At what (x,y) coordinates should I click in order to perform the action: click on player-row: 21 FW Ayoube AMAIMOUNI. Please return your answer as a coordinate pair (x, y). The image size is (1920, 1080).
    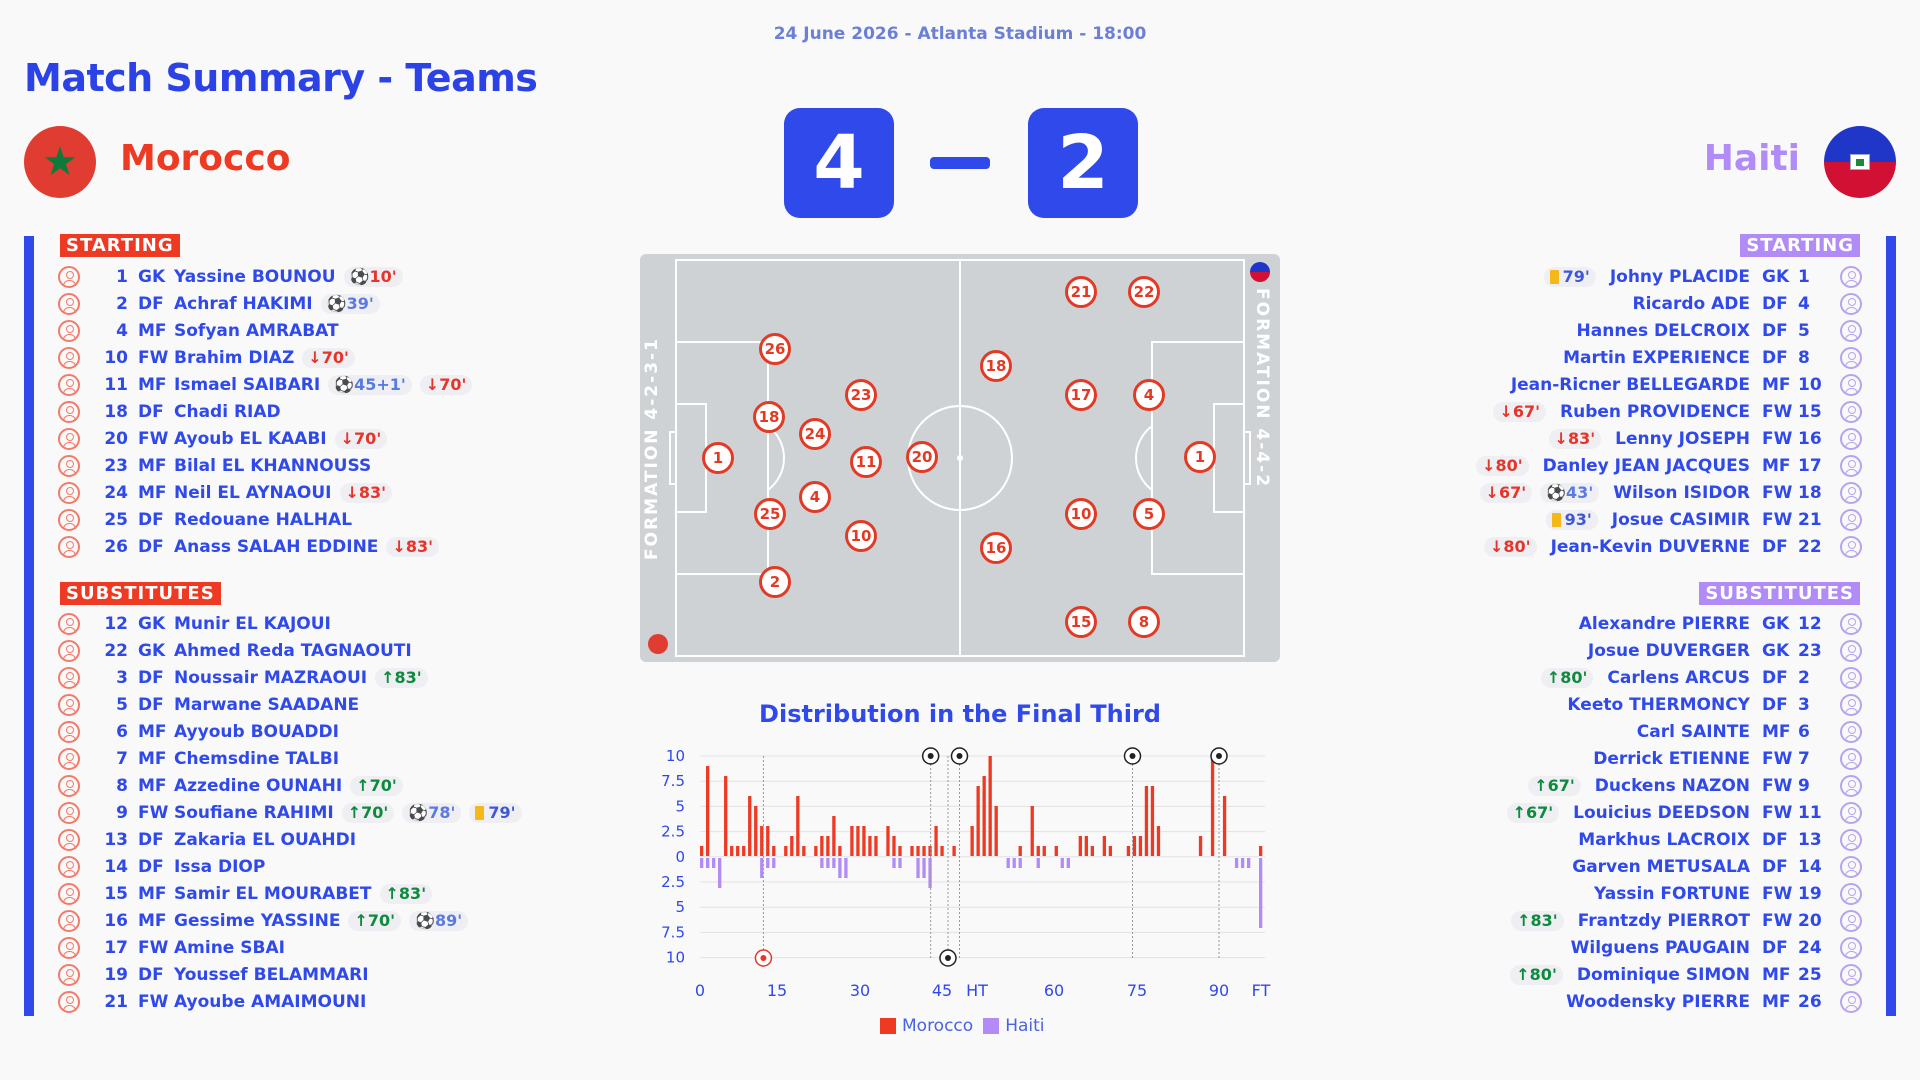
    Looking at the image, I should click on (338, 1001).